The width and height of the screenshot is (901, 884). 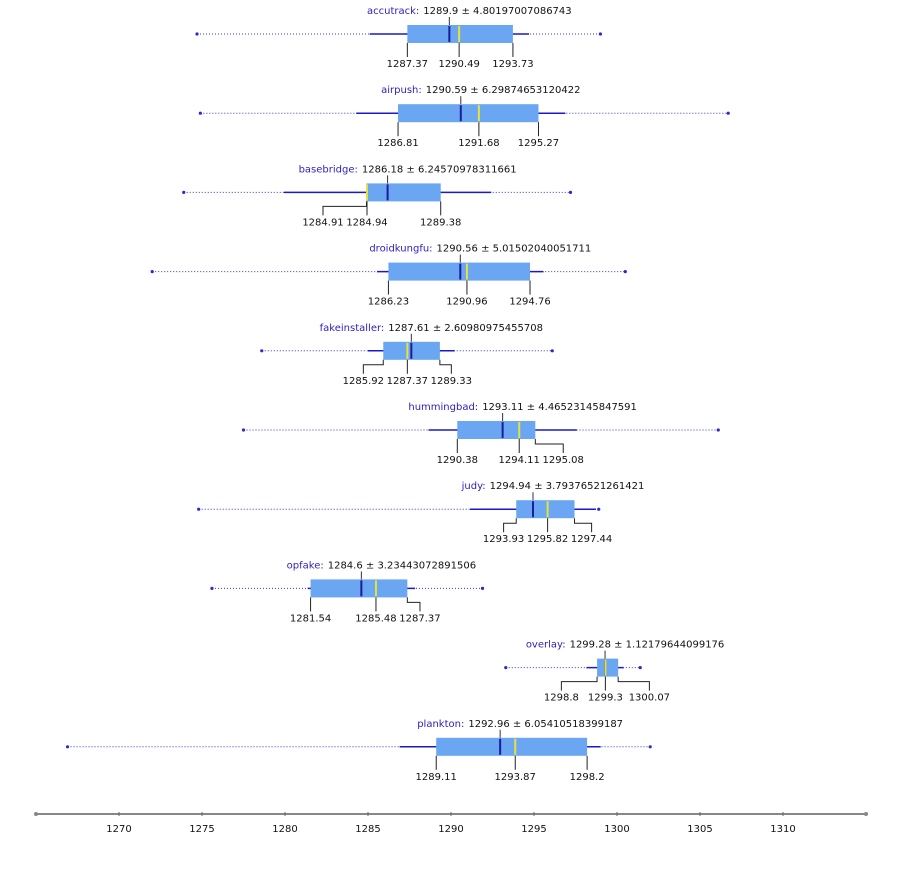 What do you see at coordinates (478, 143) in the screenshot?
I see `quartile-label: 1291.68` at bounding box center [478, 143].